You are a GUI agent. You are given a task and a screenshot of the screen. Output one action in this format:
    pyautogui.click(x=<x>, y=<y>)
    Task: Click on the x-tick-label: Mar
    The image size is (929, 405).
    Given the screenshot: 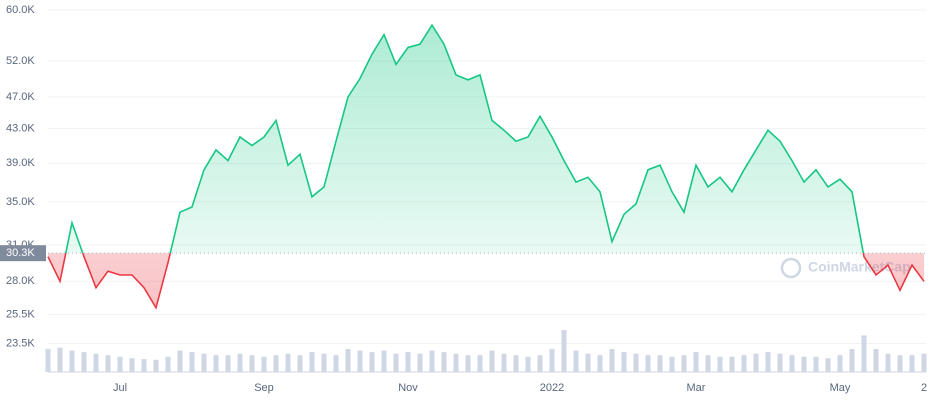 What is the action you would take?
    pyautogui.click(x=696, y=388)
    